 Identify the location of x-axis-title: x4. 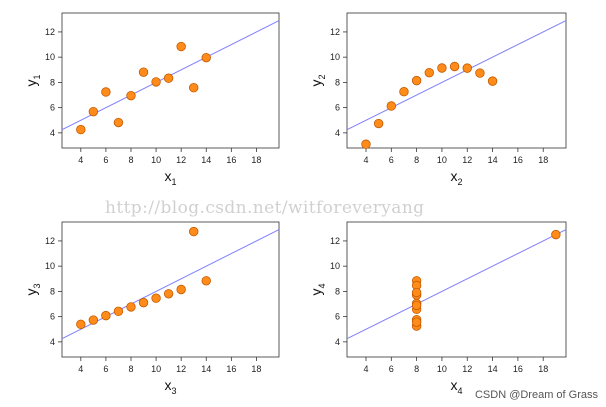
(456, 386).